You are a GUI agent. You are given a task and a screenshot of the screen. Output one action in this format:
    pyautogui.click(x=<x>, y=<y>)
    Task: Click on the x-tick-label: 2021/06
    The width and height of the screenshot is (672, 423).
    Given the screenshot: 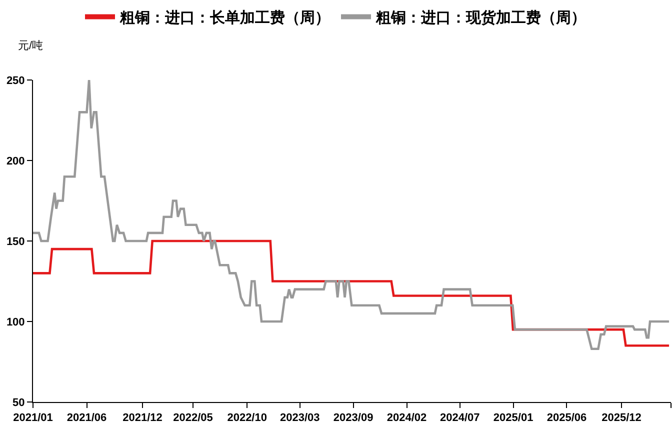 What is the action you would take?
    pyautogui.click(x=86, y=417)
    